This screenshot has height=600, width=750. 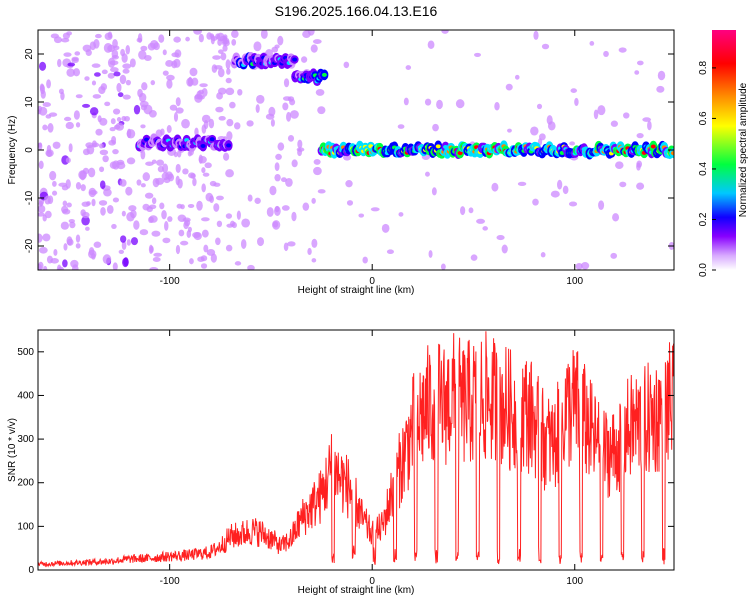 What do you see at coordinates (12, 450) in the screenshot?
I see `snr-y-label: SNR (10 * v/v)` at bounding box center [12, 450].